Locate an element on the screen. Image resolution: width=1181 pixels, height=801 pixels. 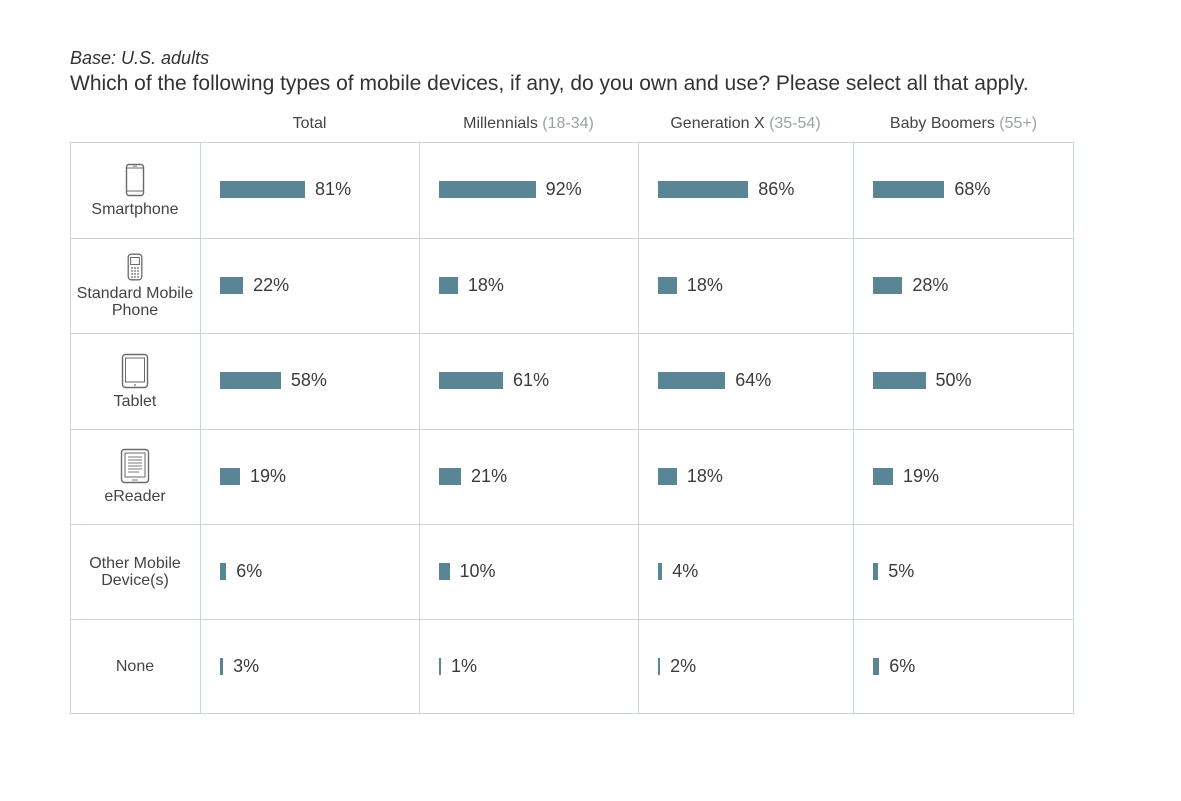
data-label: 92% is located at coordinates (563, 189).